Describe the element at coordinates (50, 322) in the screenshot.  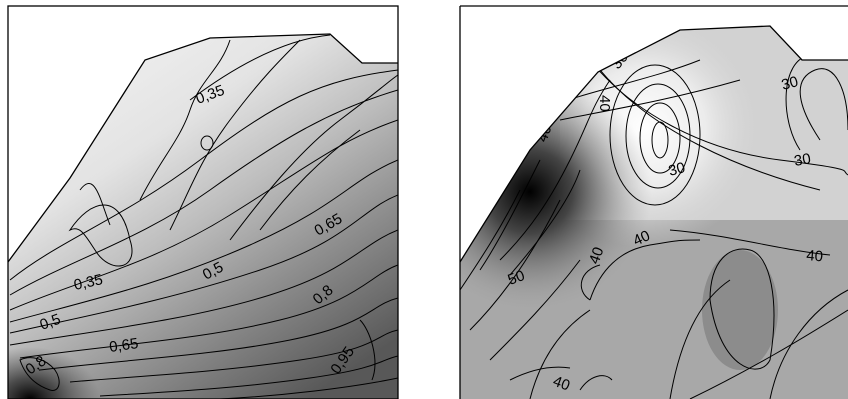
I see `contour-label: 0,5` at that location.